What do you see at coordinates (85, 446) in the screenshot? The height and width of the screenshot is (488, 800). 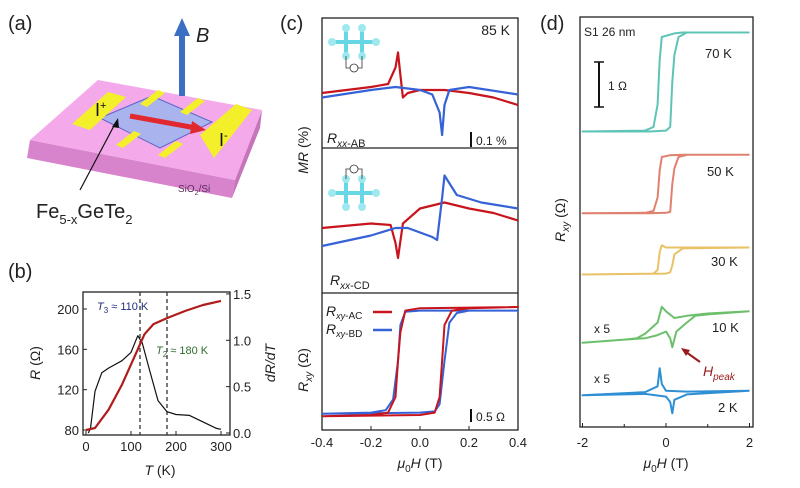 I see `panel-b-xtick-label: 0` at bounding box center [85, 446].